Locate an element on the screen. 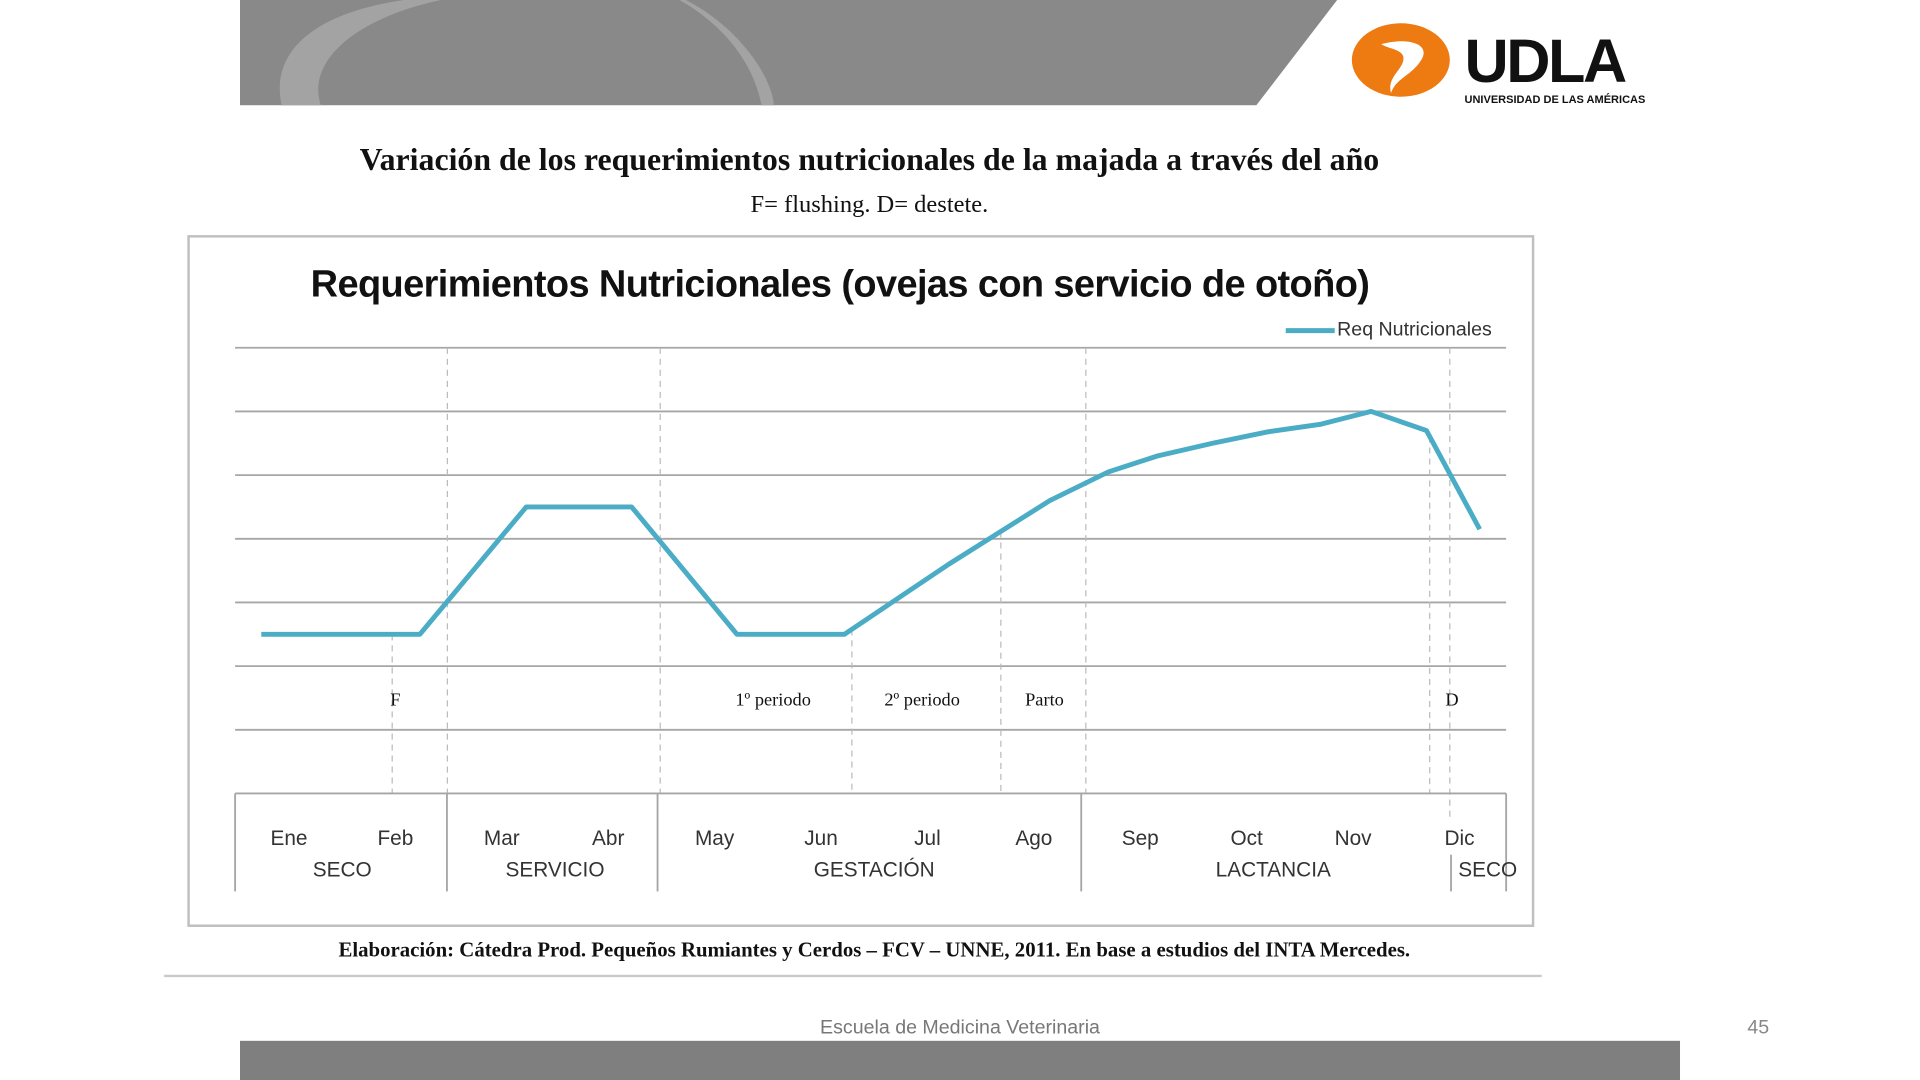 The image size is (1920, 1080). udla-logo is located at coordinates (1400, 60).